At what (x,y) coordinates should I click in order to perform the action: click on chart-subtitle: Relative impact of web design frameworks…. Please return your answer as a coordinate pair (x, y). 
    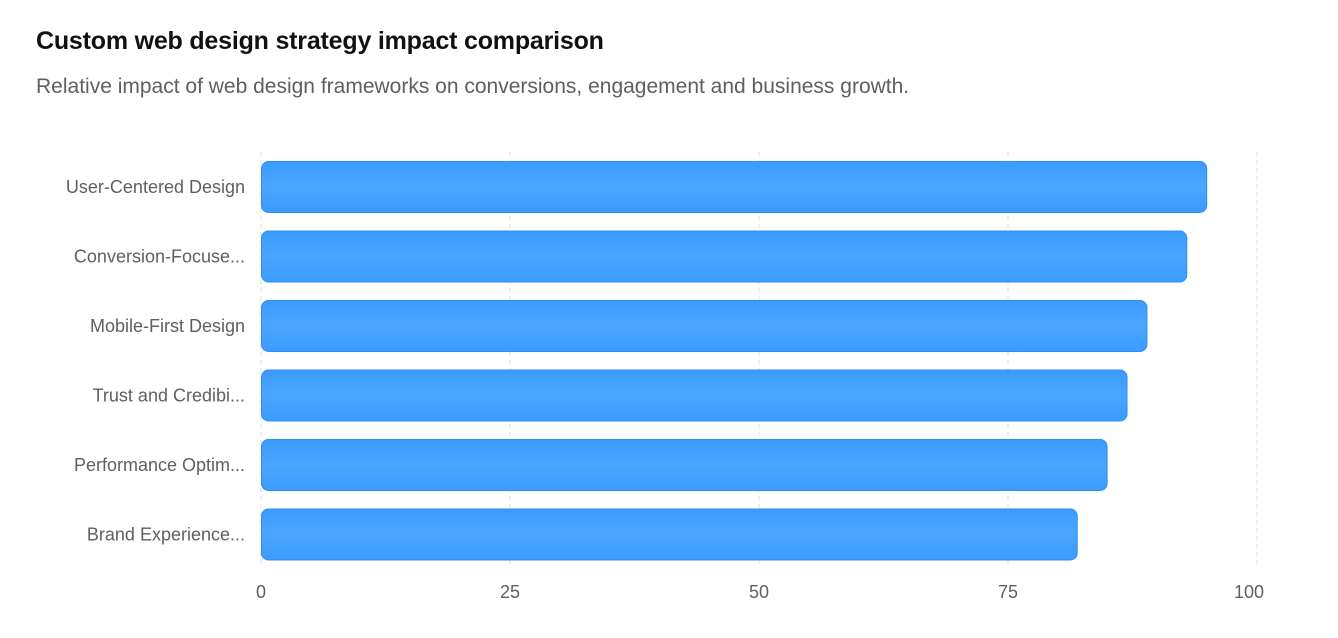
    Looking at the image, I should click on (473, 86).